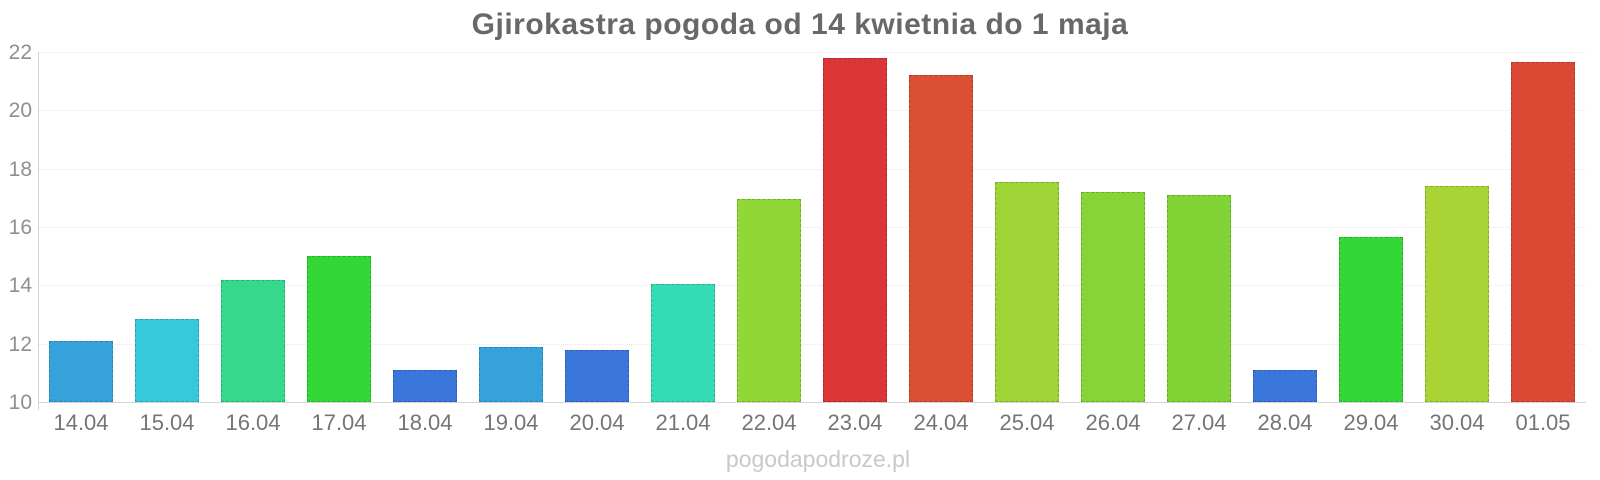  What do you see at coordinates (1457, 422) in the screenshot?
I see `x-tick-label-30-04: 30.04` at bounding box center [1457, 422].